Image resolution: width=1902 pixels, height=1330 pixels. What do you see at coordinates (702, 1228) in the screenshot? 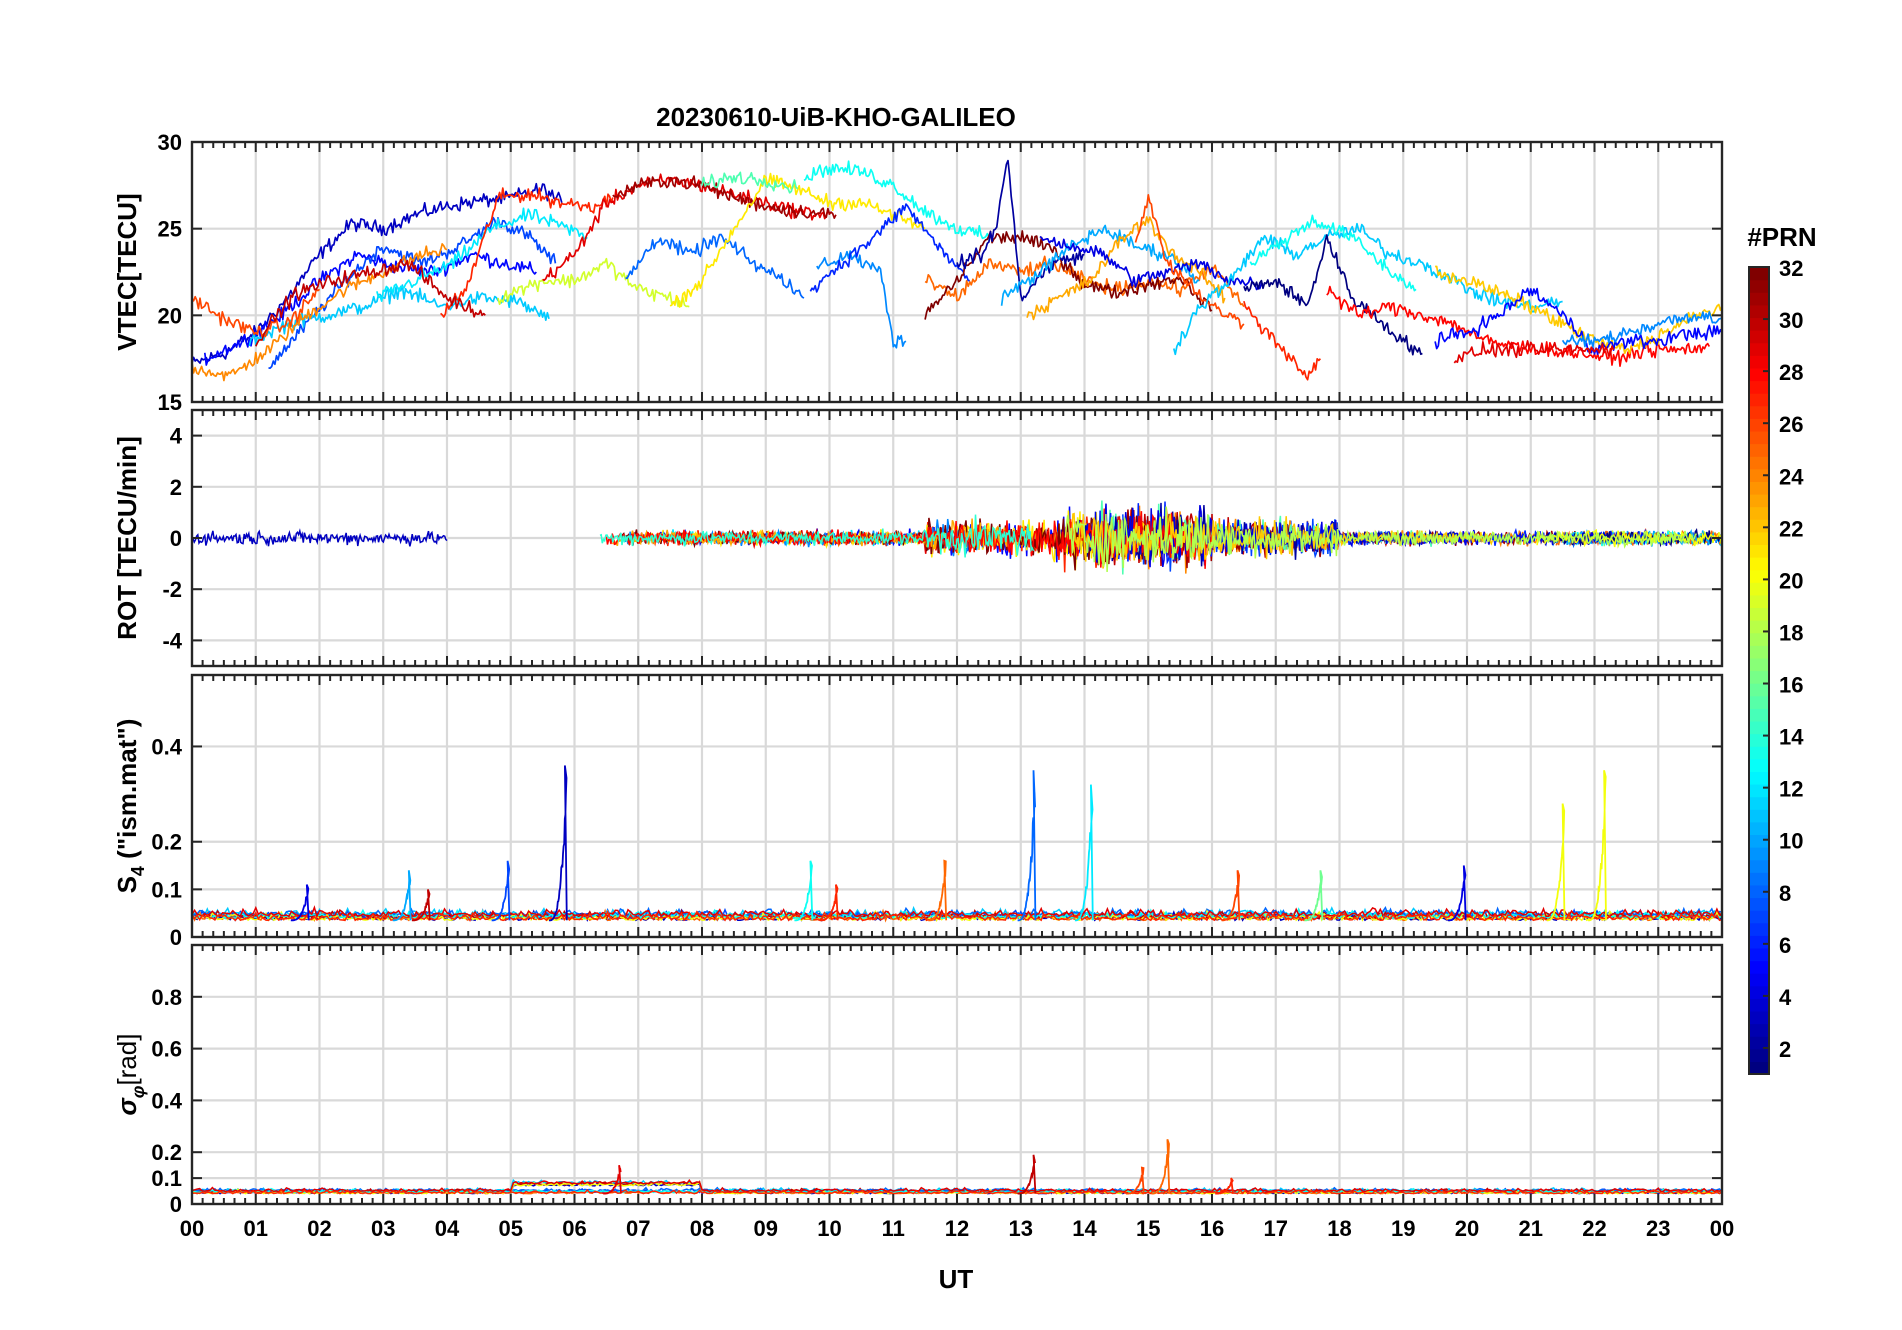
I see `x-tick-label: 08` at bounding box center [702, 1228].